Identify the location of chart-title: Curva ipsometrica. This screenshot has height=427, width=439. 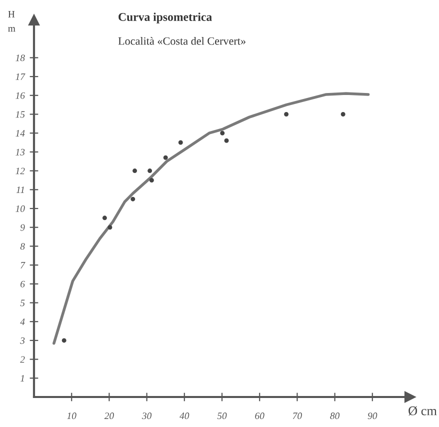
(165, 18).